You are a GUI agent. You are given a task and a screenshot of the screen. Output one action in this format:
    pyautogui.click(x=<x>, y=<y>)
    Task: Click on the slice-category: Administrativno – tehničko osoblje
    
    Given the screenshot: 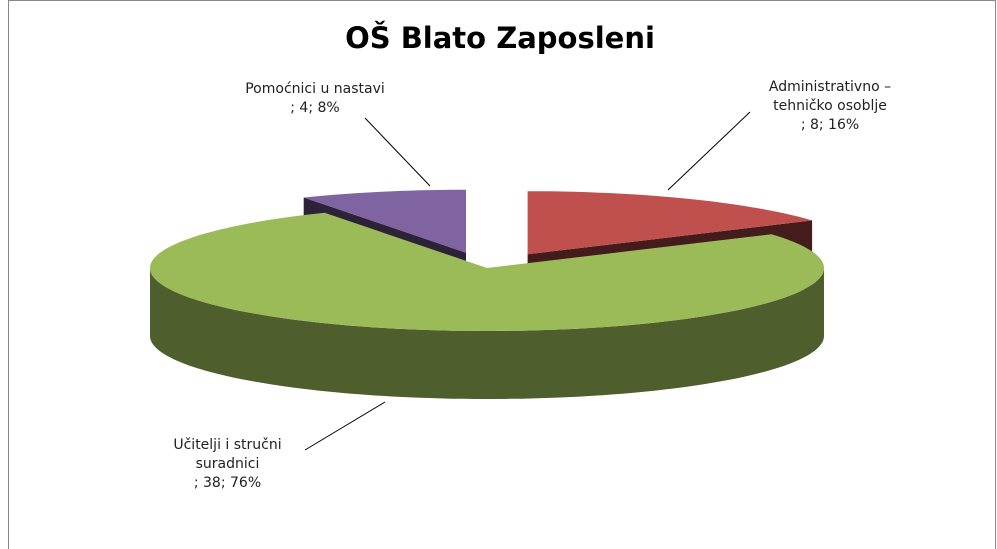 What is the action you would take?
    pyautogui.click(x=830, y=96)
    